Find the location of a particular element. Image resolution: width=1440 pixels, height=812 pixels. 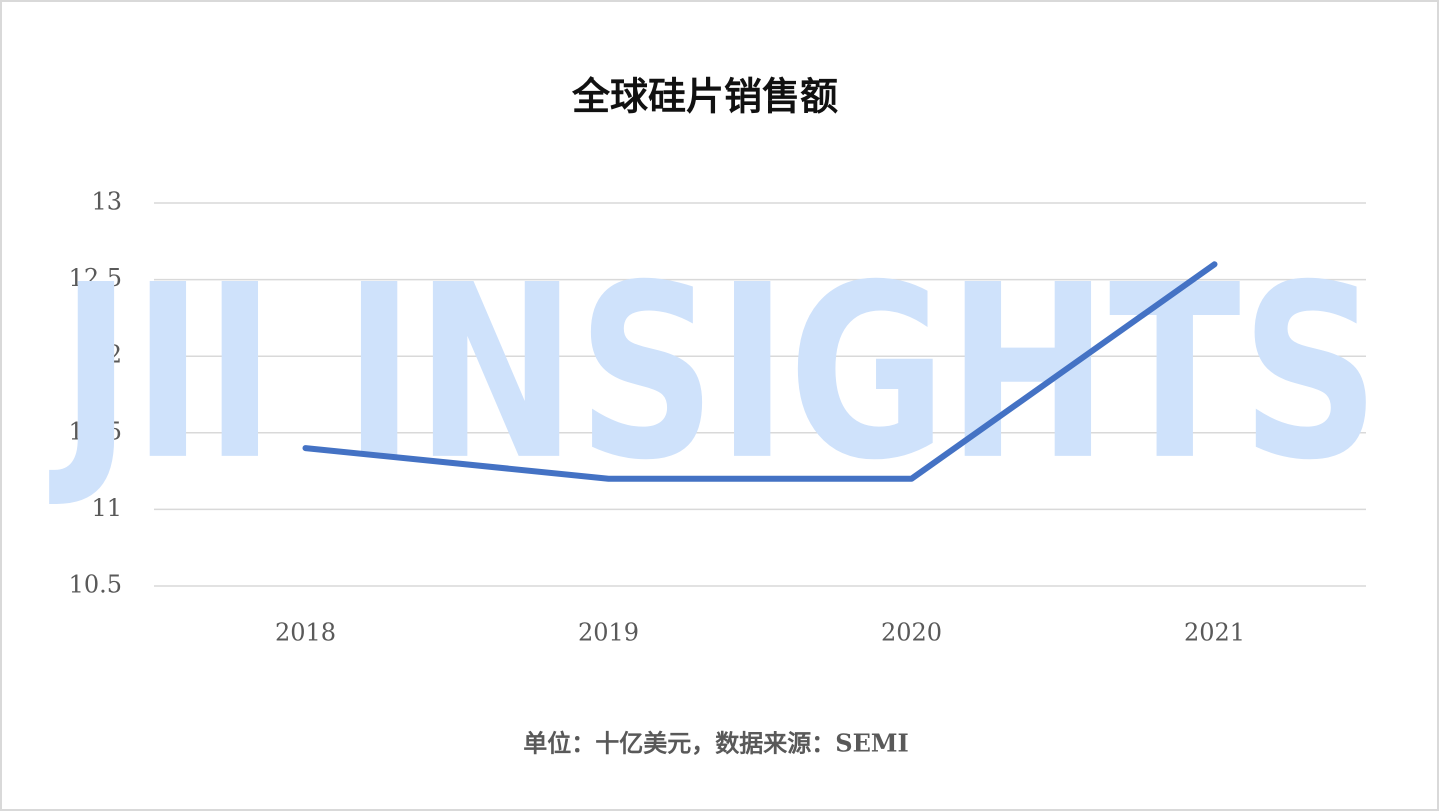

x-tick-label: 2021 is located at coordinates (1214, 633).